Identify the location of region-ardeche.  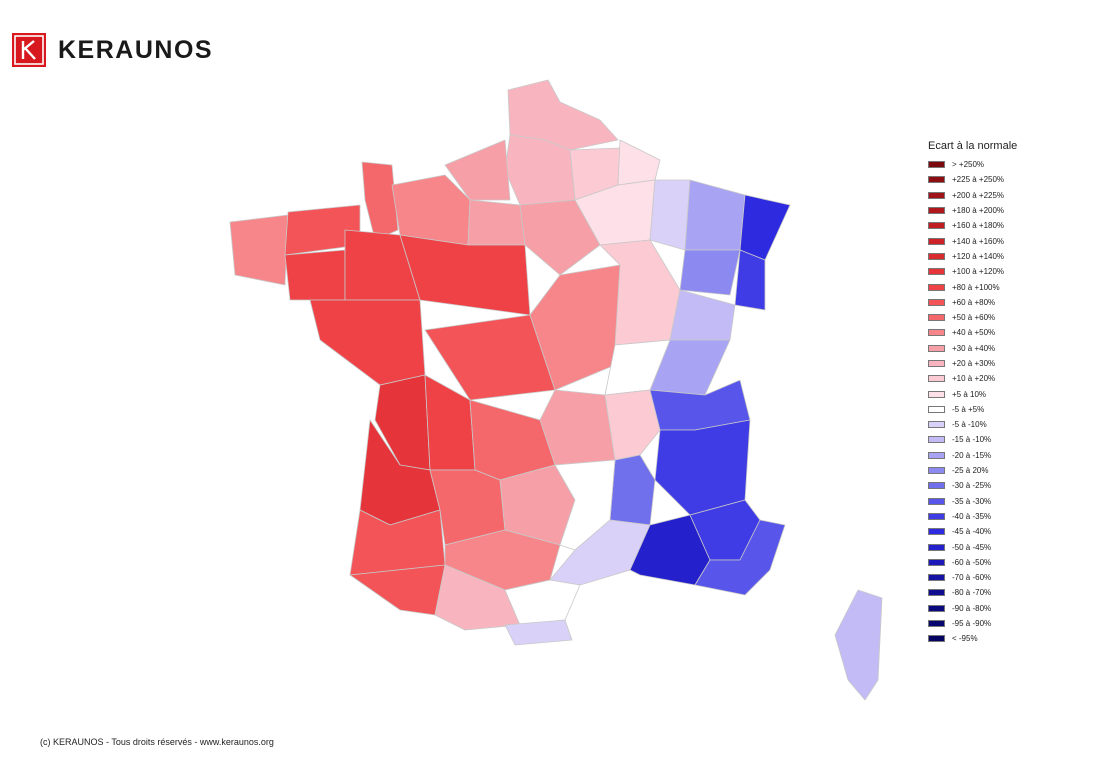
(632, 490).